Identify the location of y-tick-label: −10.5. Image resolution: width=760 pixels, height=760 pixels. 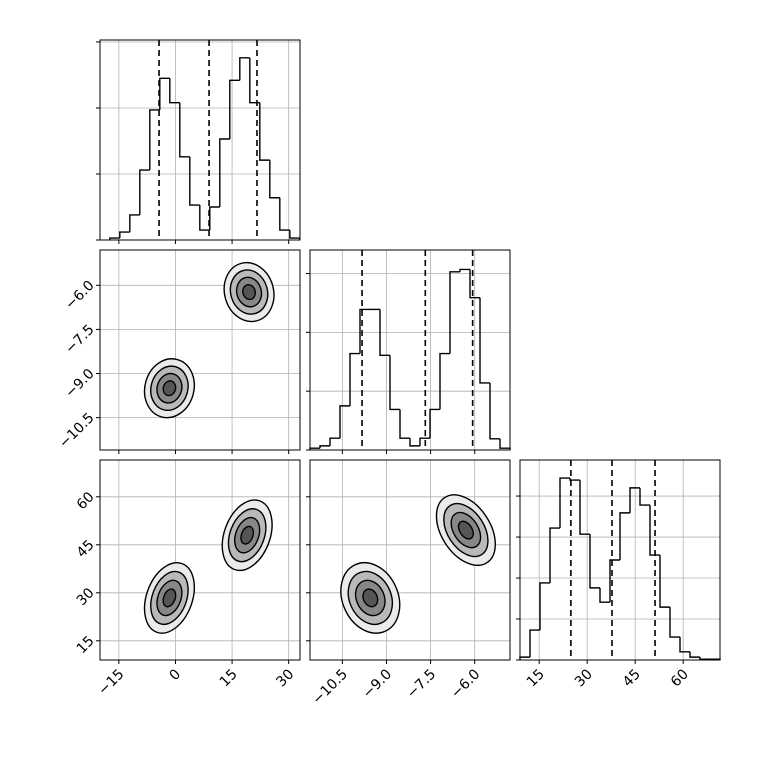
(77, 431).